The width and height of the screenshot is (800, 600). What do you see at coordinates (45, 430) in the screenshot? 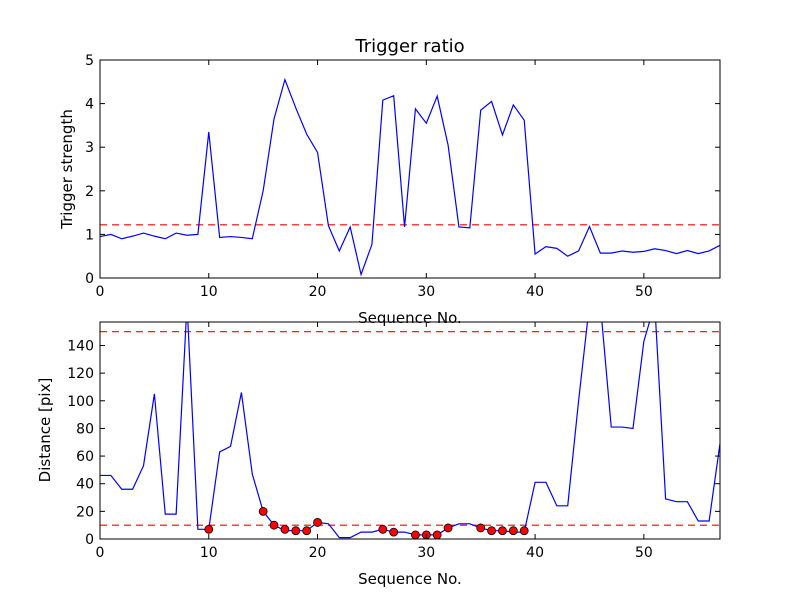
I see `y-axis-label: Distance [pix]` at bounding box center [45, 430].